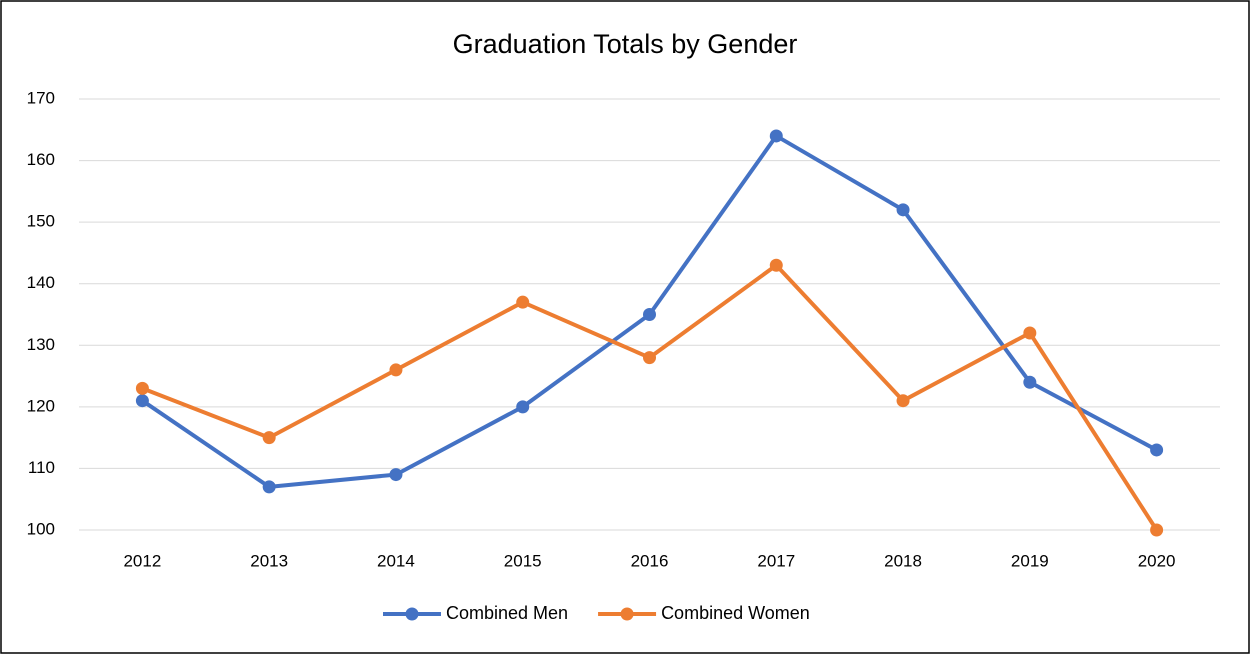  Describe the element at coordinates (735, 613) in the screenshot. I see `legend-label: Combined Women` at that location.